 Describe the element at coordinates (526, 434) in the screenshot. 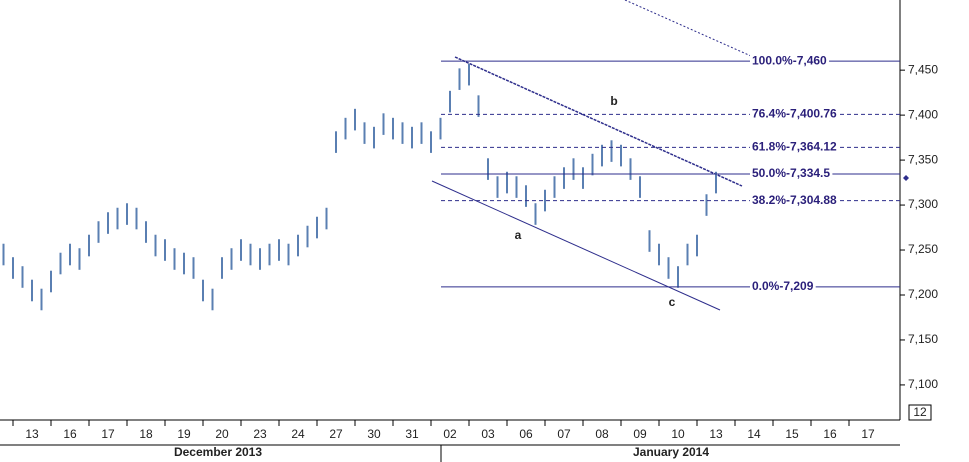

I see `x-tick-label: 06` at that location.